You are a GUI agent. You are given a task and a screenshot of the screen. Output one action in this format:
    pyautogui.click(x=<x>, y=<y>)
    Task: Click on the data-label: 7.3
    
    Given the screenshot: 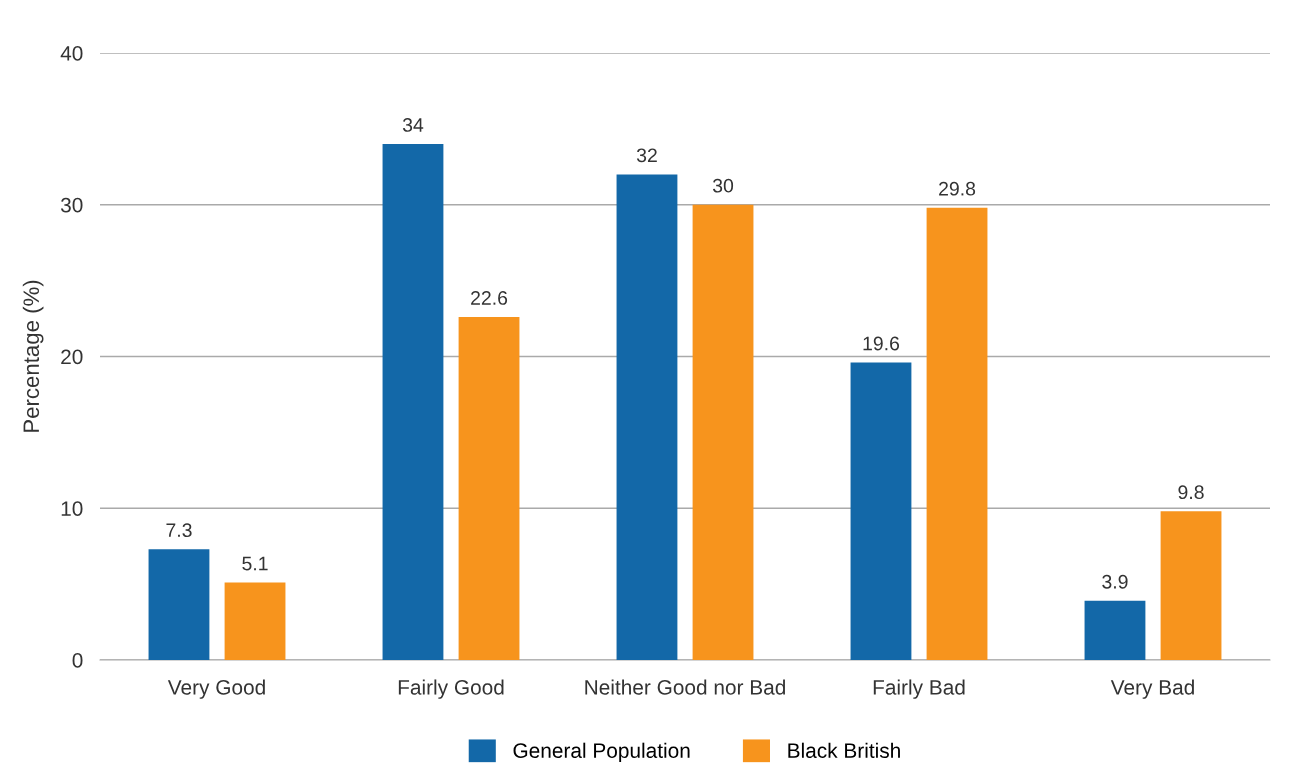 What is the action you would take?
    pyautogui.click(x=179, y=530)
    